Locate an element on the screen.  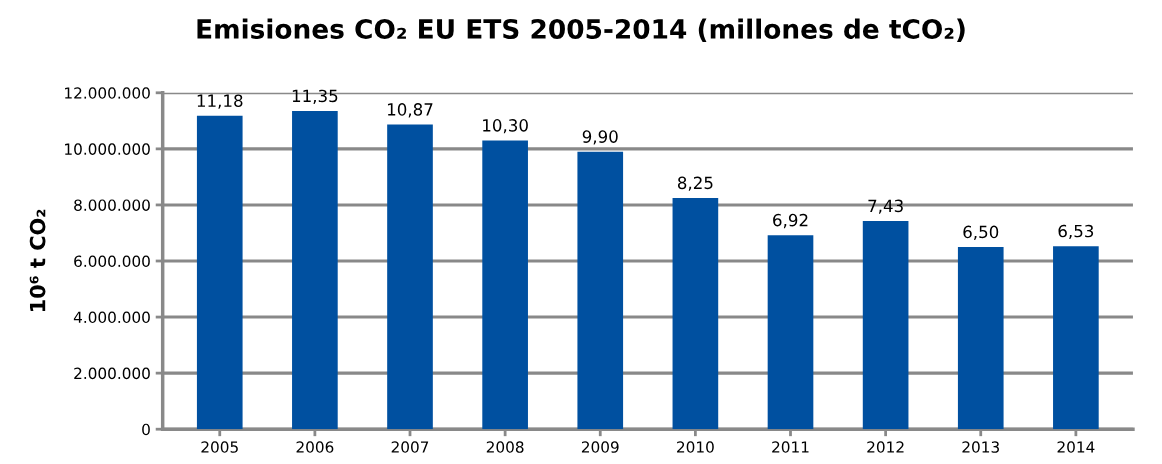
annotation: 6,92 is located at coordinates (790, 221).